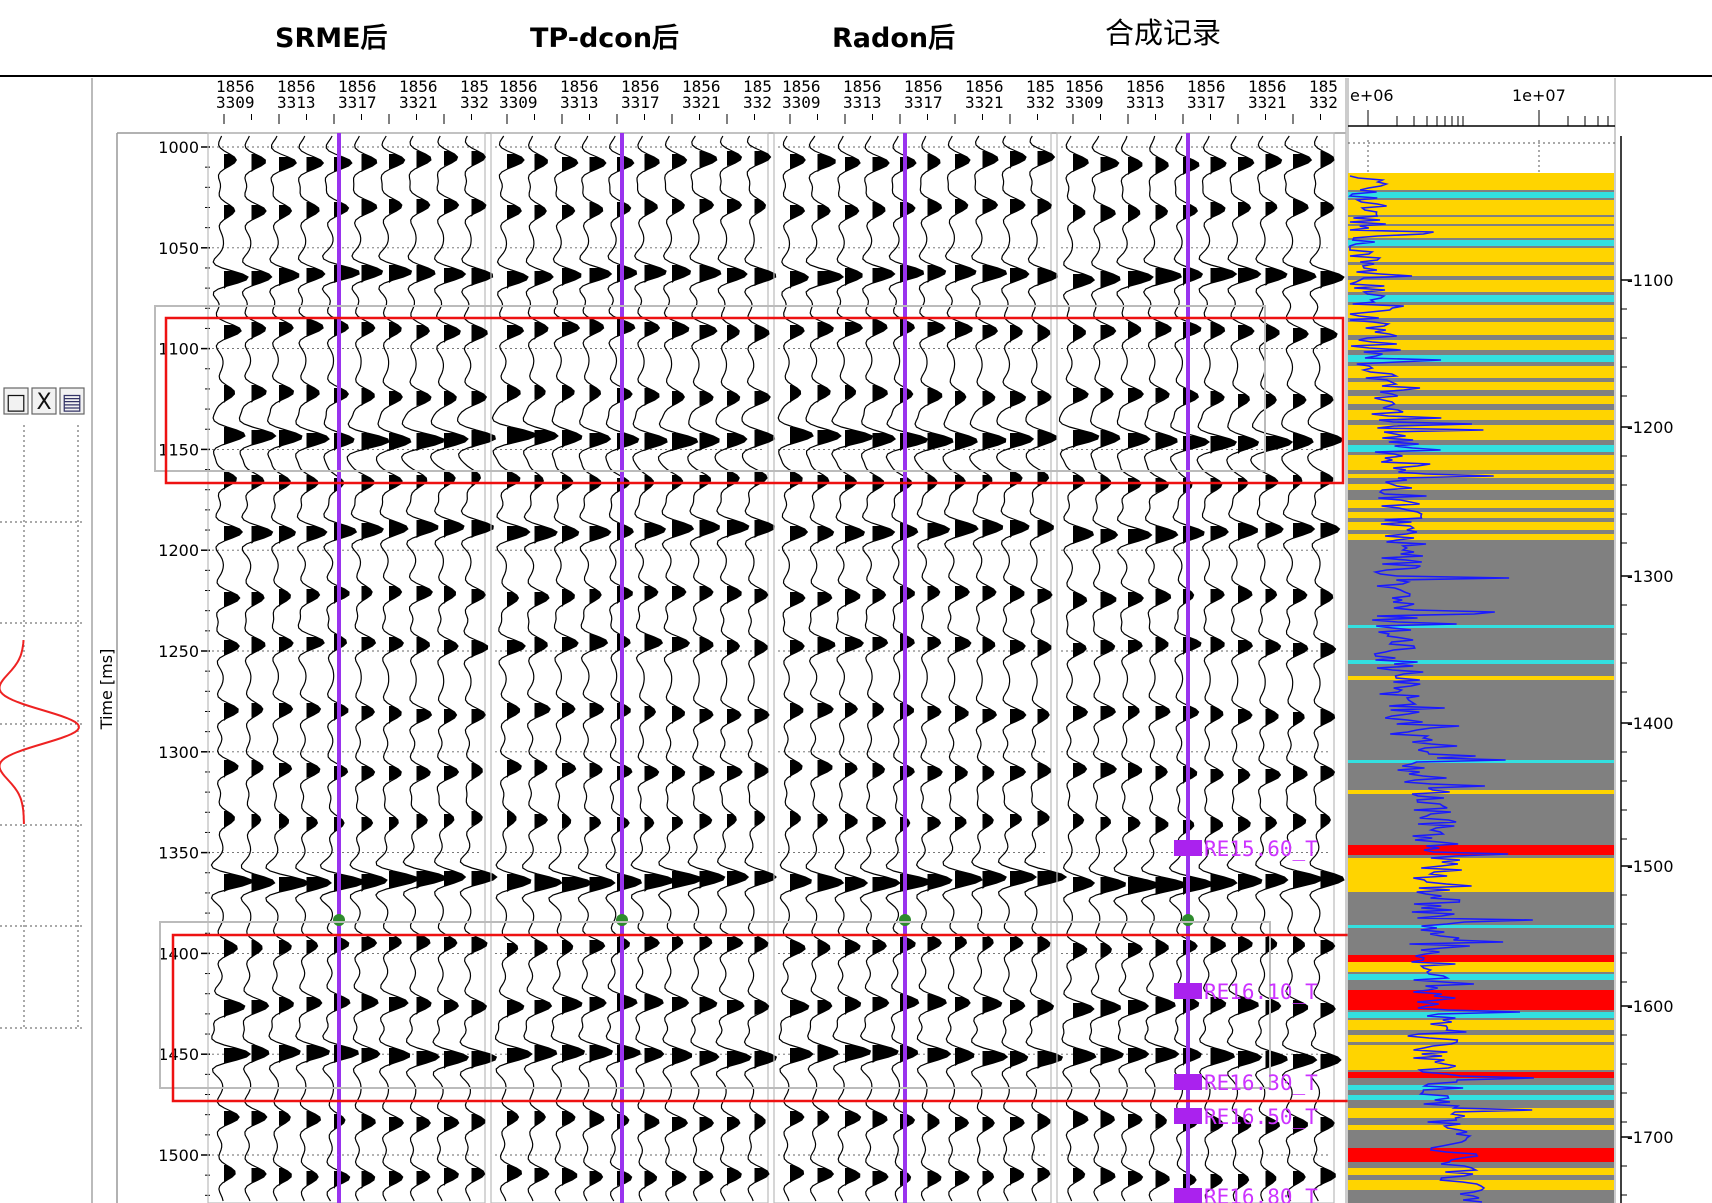 Image resolution: width=1712 pixels, height=1203 pixels. I want to click on horizon-marker-label: RE16.80_T, so click(1261, 1194).